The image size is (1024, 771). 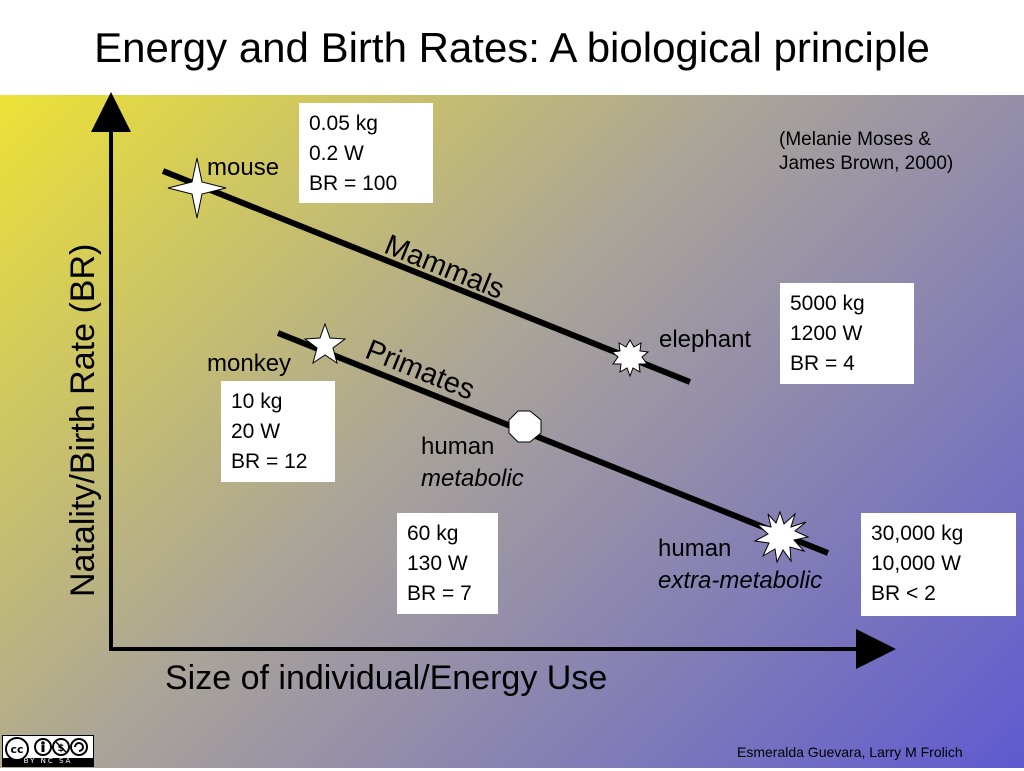 What do you see at coordinates (269, 461) in the screenshot?
I see `monkey-birth-rate: BR = 12` at bounding box center [269, 461].